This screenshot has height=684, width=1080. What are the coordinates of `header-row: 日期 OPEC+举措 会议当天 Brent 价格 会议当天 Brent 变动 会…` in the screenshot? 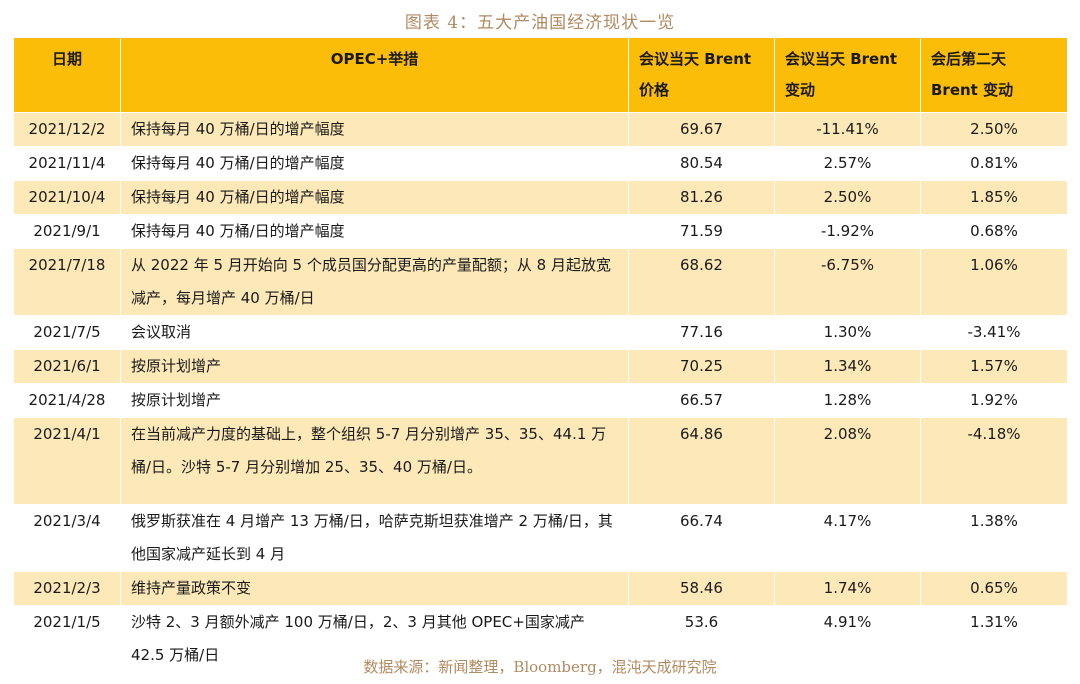 It's located at (540, 75).